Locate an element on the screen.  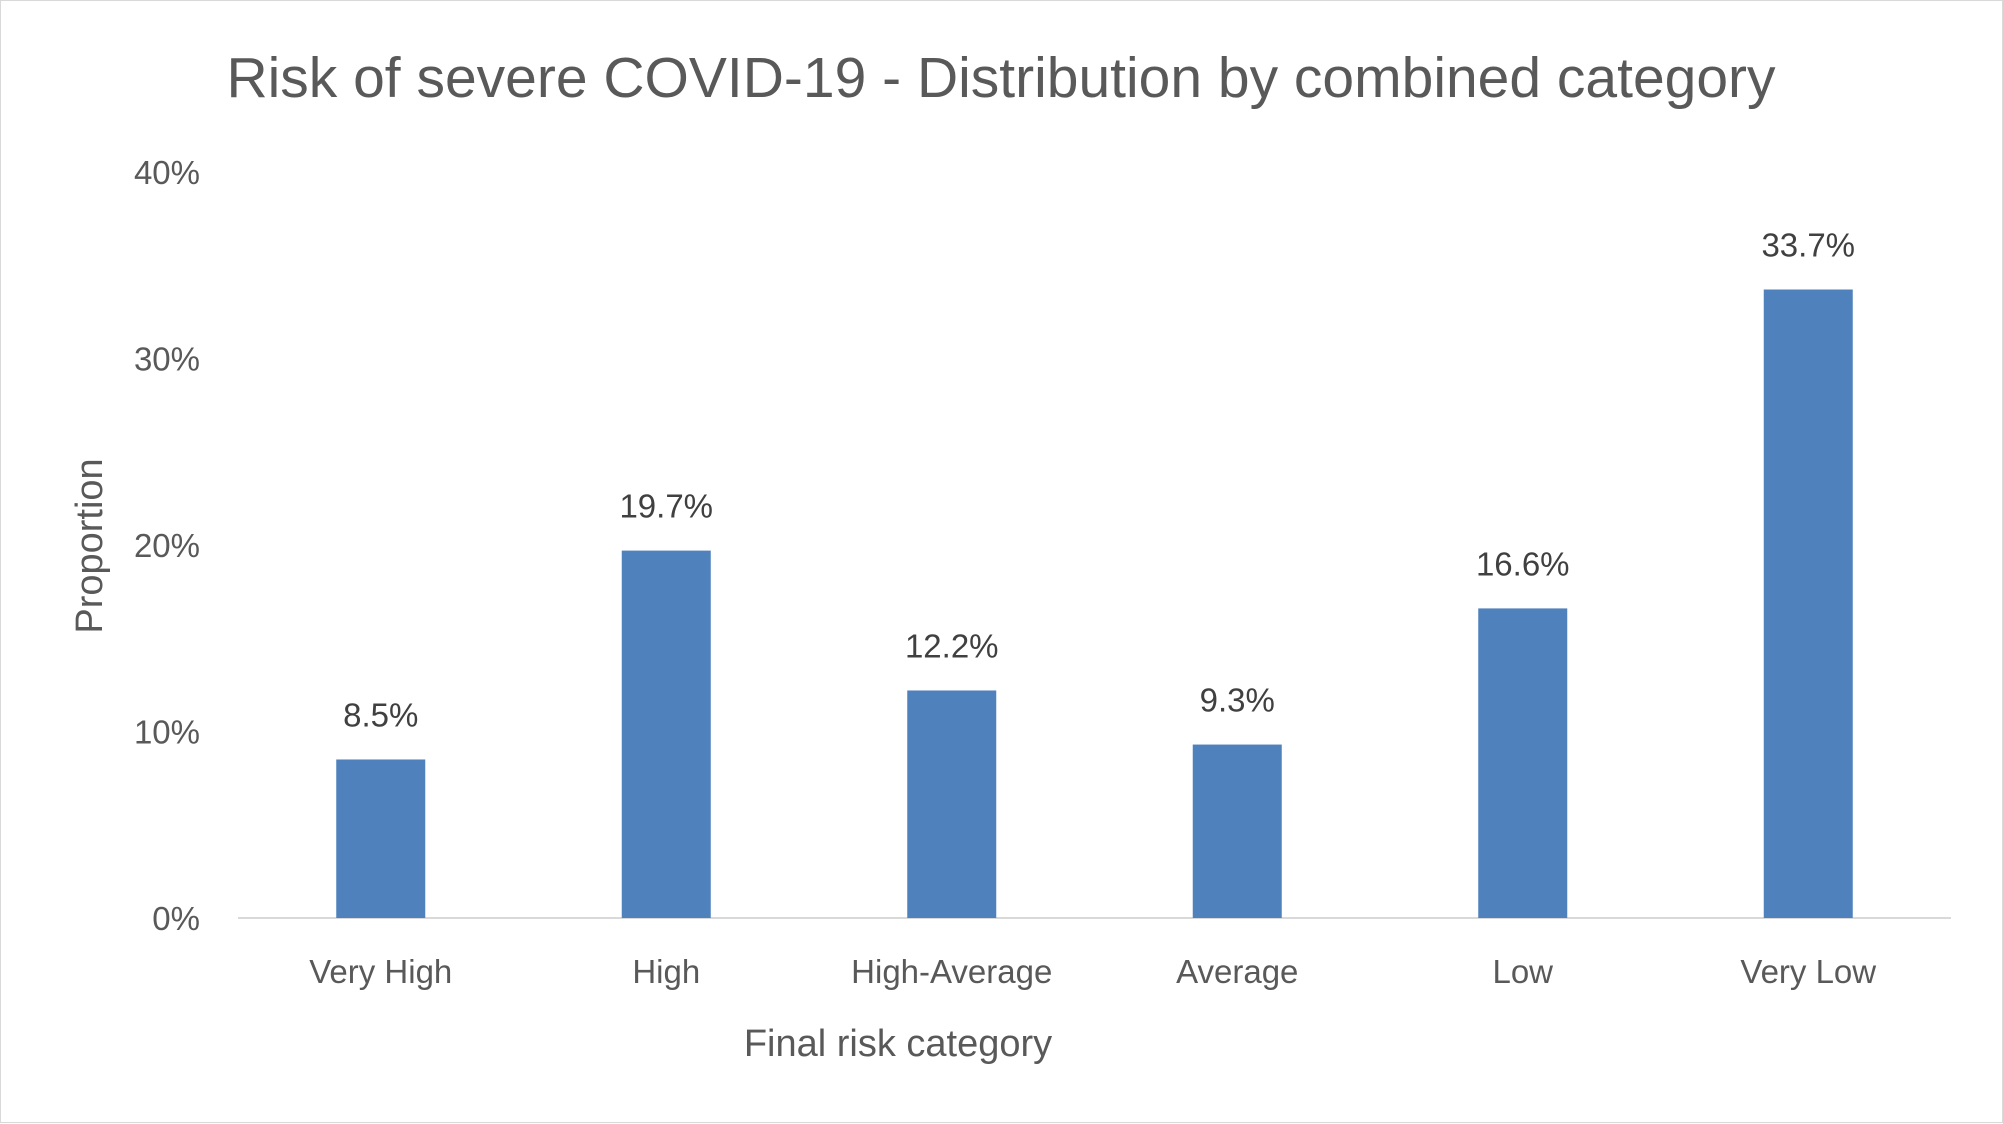
x-axis-title: Final risk category is located at coordinates (898, 1044).